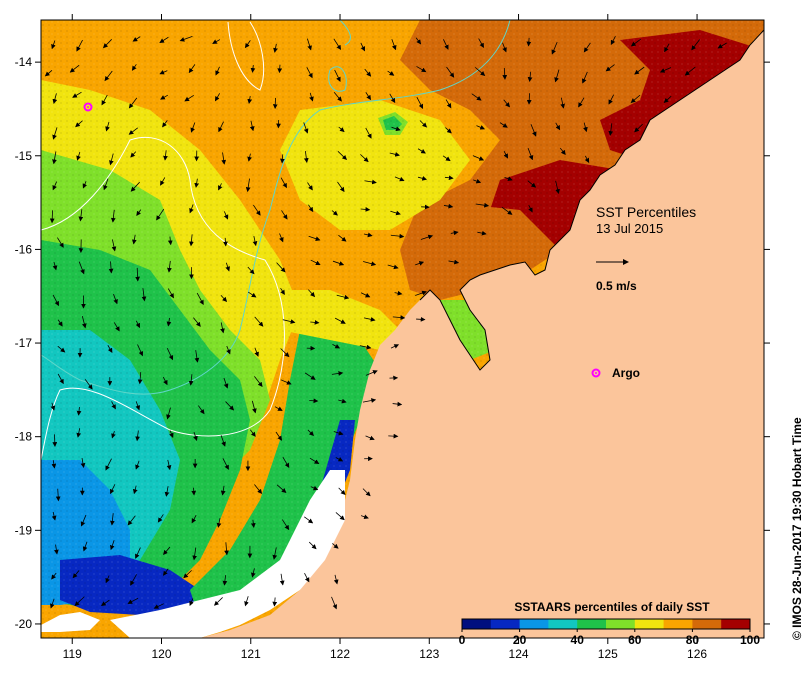 Image resolution: width=809 pixels, height=677 pixels. Describe the element at coordinates (24, 530) in the screenshot. I see `y-tick-label: -19` at that location.